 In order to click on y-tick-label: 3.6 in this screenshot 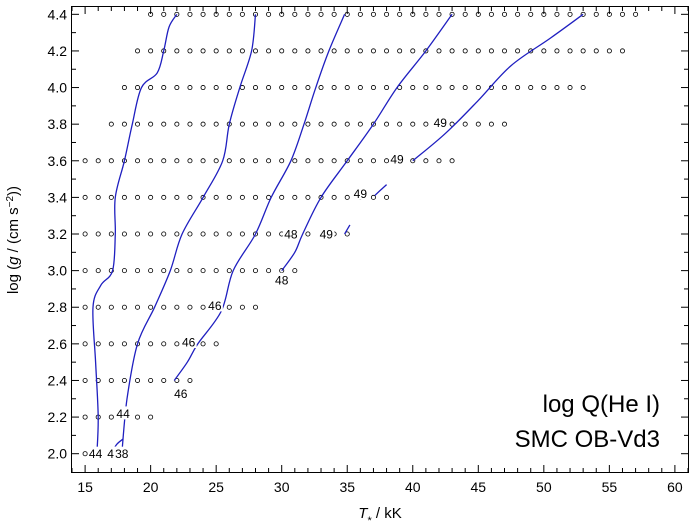, I will do `click(58, 161)`.